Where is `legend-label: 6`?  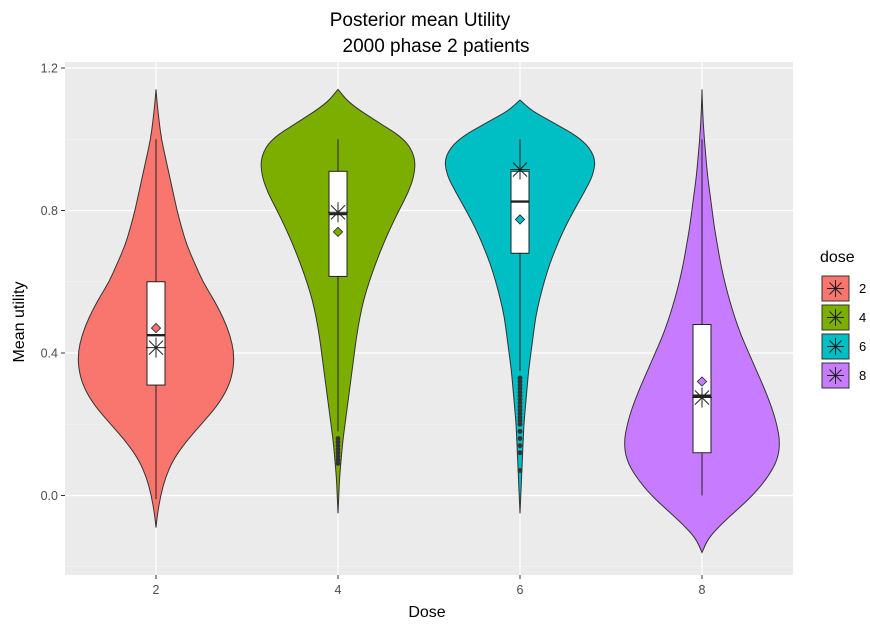 legend-label: 6 is located at coordinates (862, 346).